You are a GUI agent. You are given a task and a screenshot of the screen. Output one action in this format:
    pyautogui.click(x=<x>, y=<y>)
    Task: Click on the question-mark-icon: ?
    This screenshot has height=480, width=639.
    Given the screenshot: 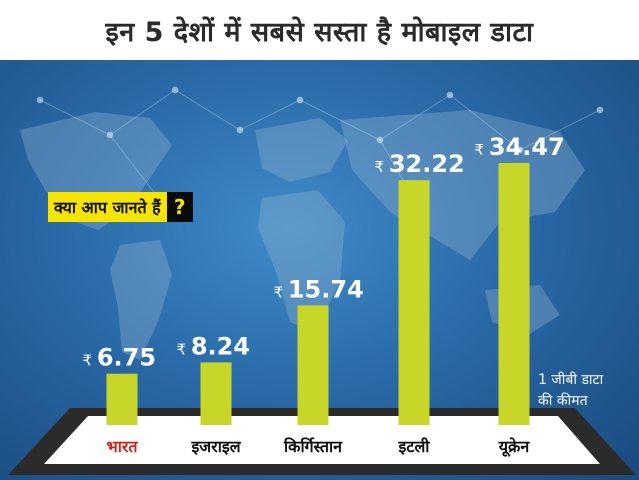 What is the action you would take?
    pyautogui.click(x=179, y=207)
    